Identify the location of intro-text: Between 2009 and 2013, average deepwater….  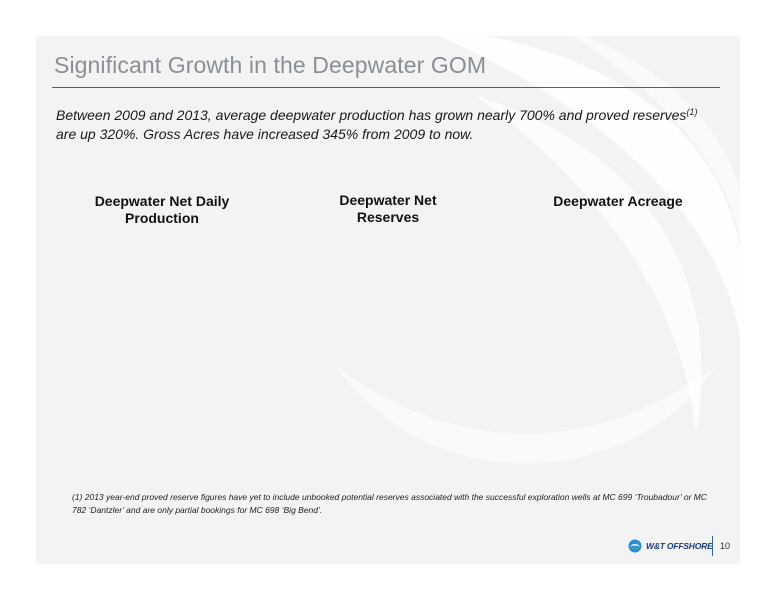
(381, 125).